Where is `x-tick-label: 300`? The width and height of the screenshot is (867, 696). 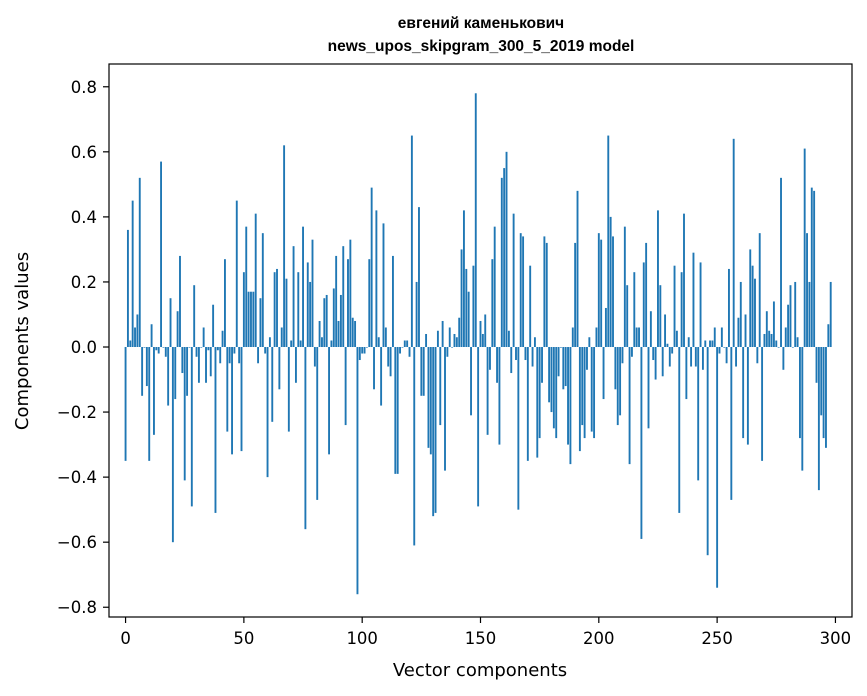
x-tick-label: 300 is located at coordinates (836, 638).